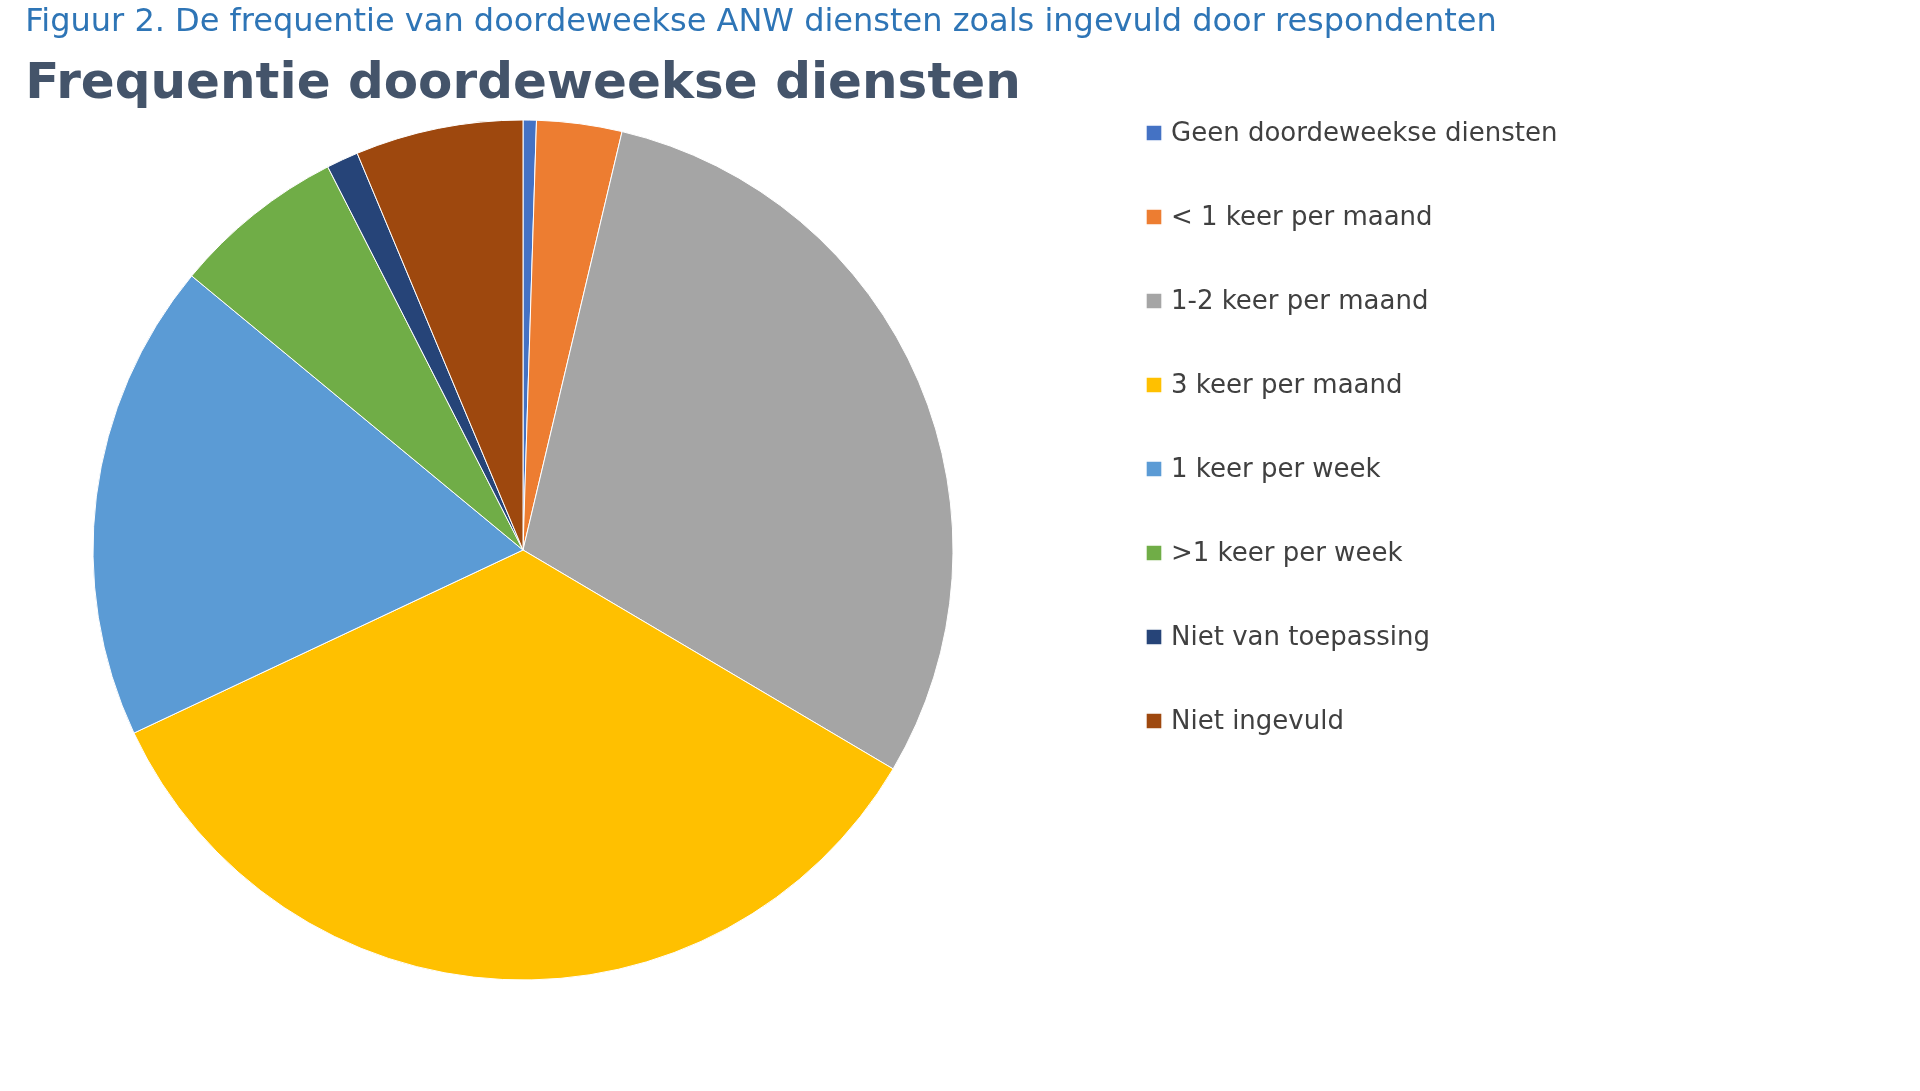 The height and width of the screenshot is (1091, 1920). Describe the element at coordinates (1276, 468) in the screenshot. I see `legend-label: 1 keer per week` at that location.